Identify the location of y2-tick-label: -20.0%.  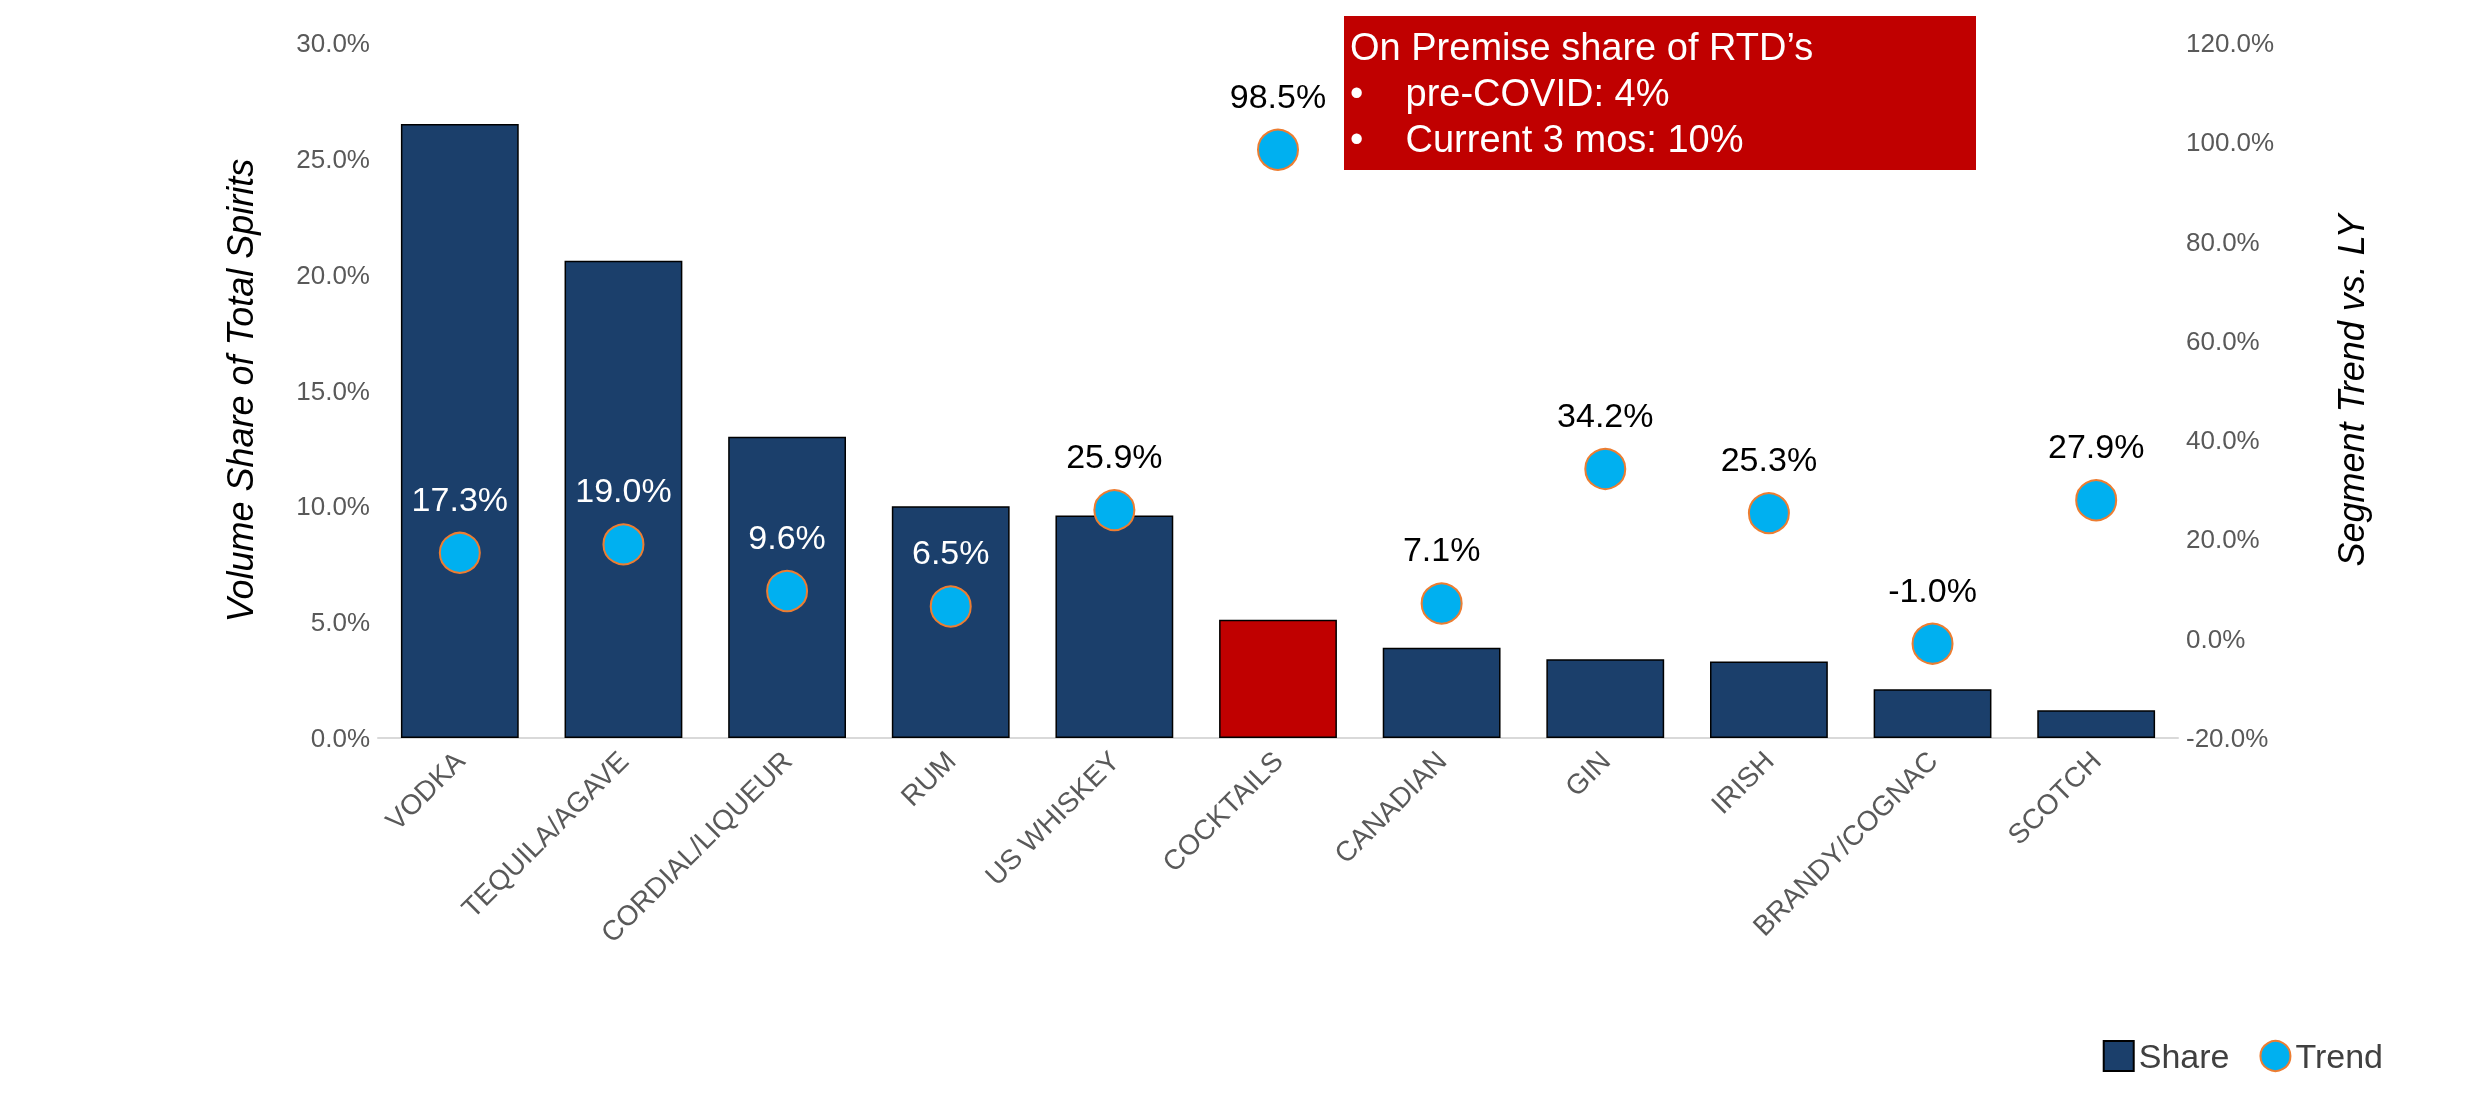
(2227, 738).